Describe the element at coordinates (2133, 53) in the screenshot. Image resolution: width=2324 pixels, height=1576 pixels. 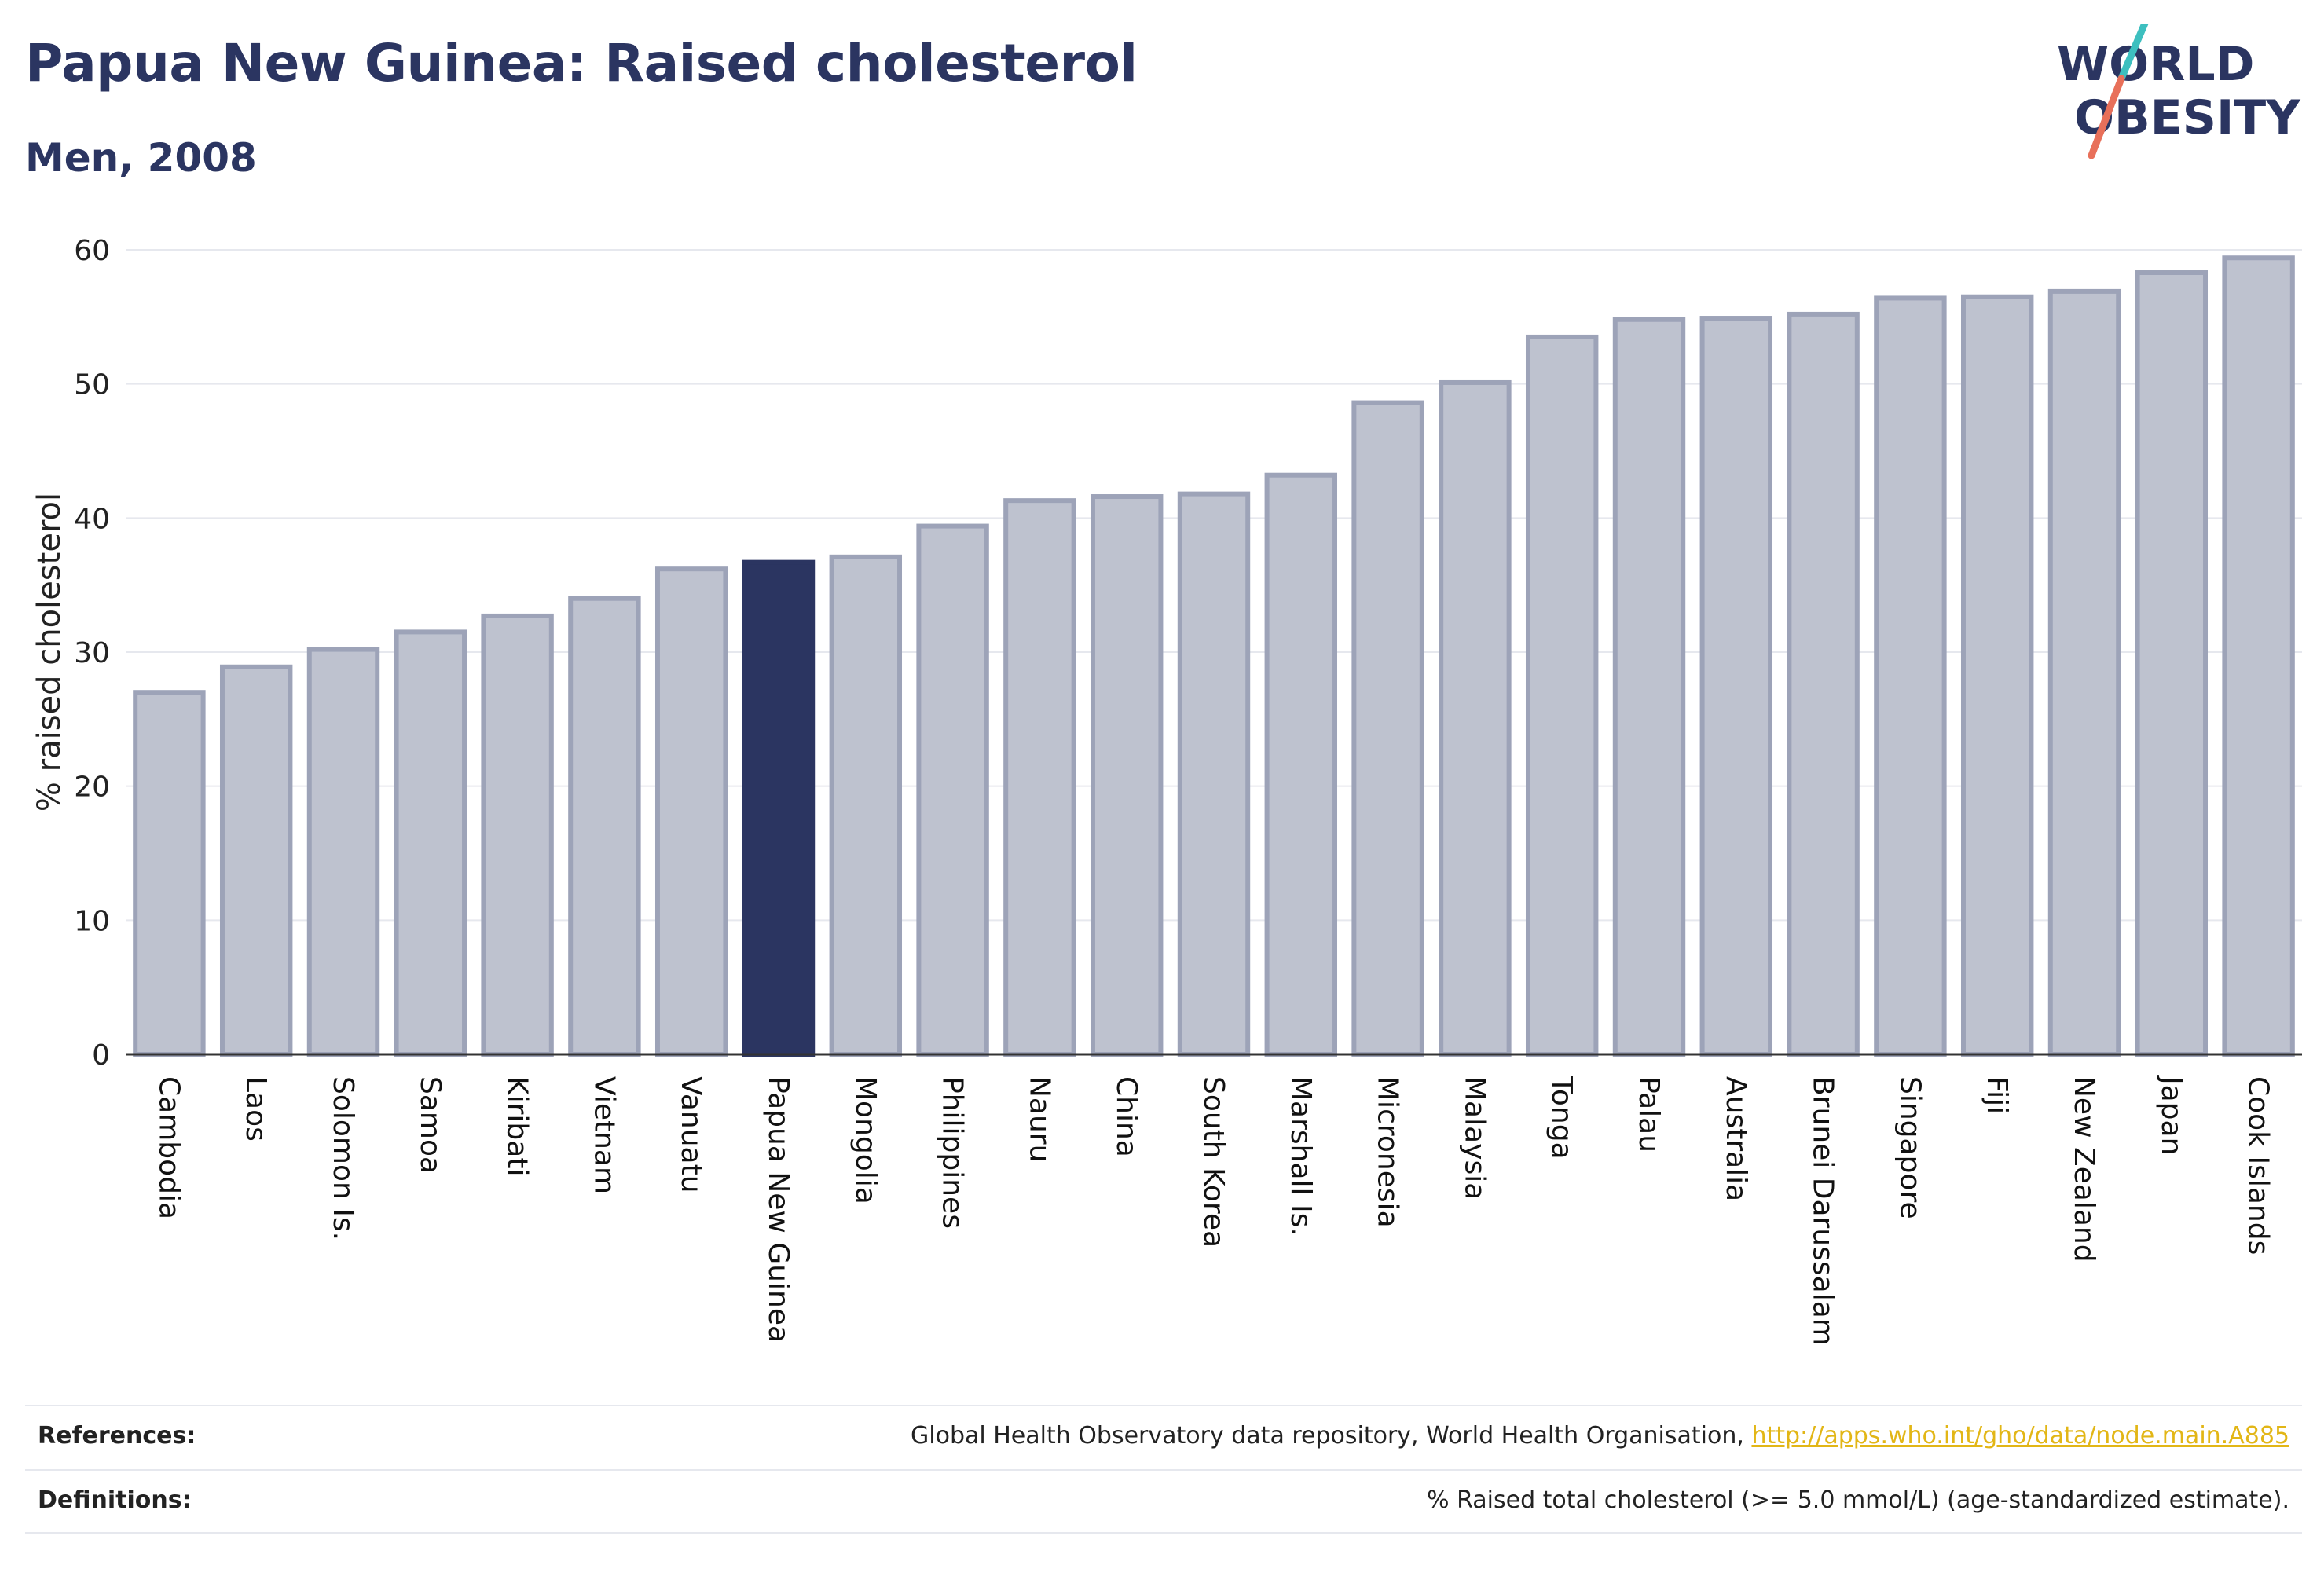
I see `logo-slash-top` at that location.